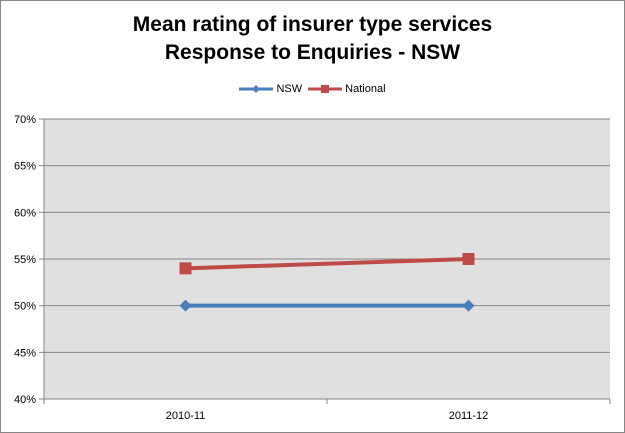 The width and height of the screenshot is (625, 433). Describe the element at coordinates (25, 260) in the screenshot. I see `y-tick-label: 55%` at that location.